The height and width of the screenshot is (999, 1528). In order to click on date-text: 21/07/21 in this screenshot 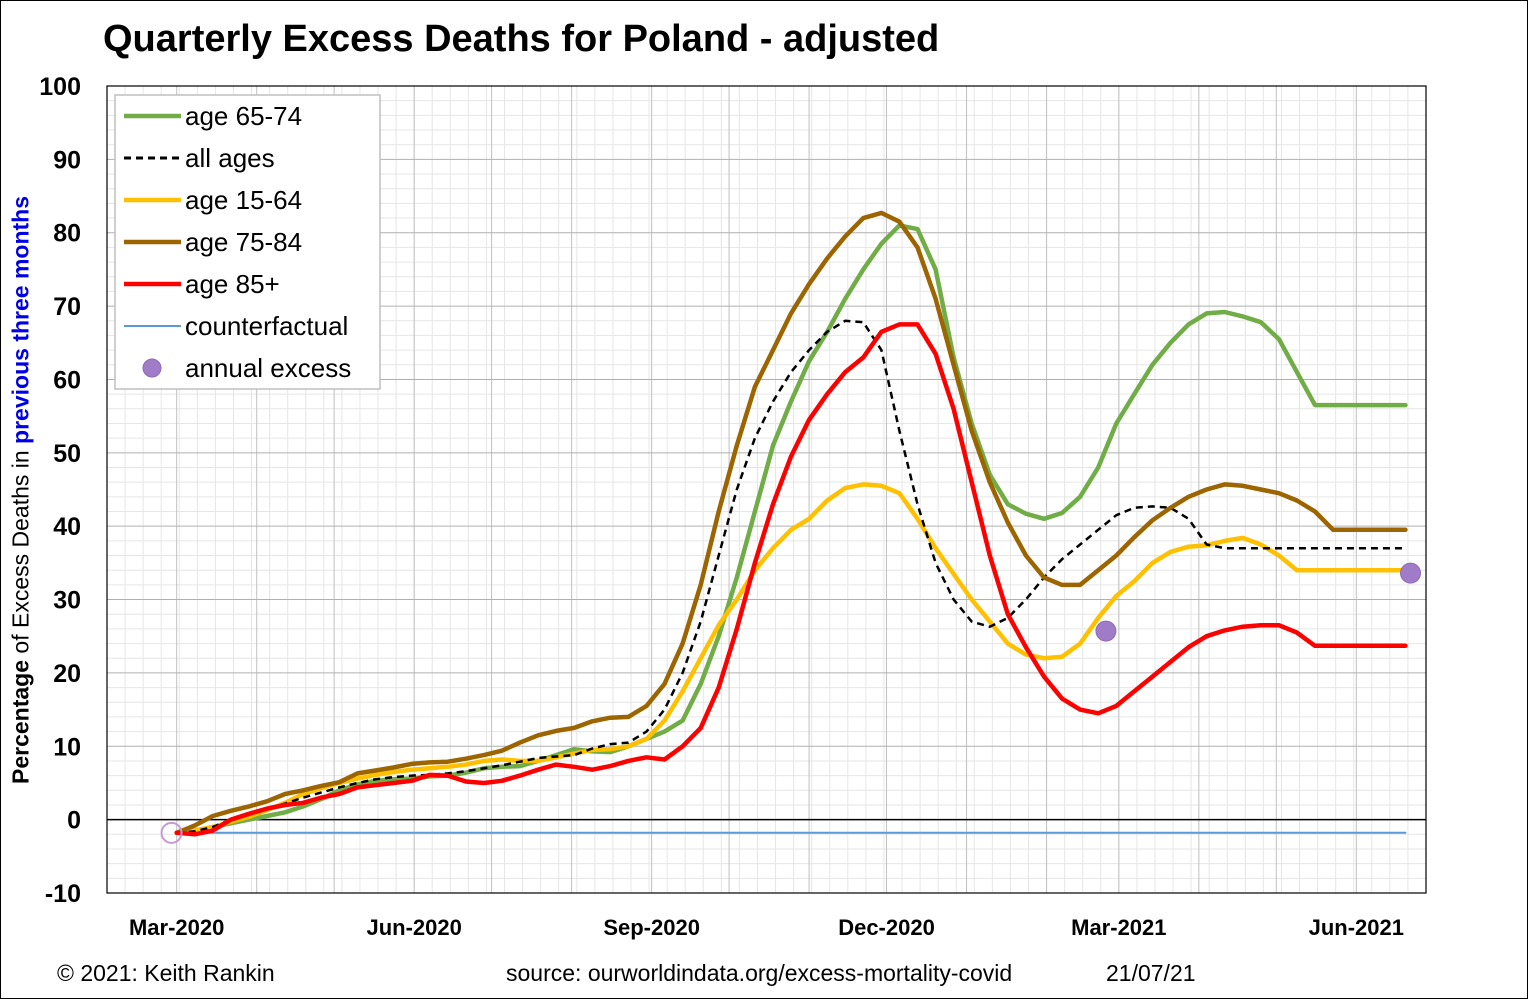, I will do `click(1151, 973)`.